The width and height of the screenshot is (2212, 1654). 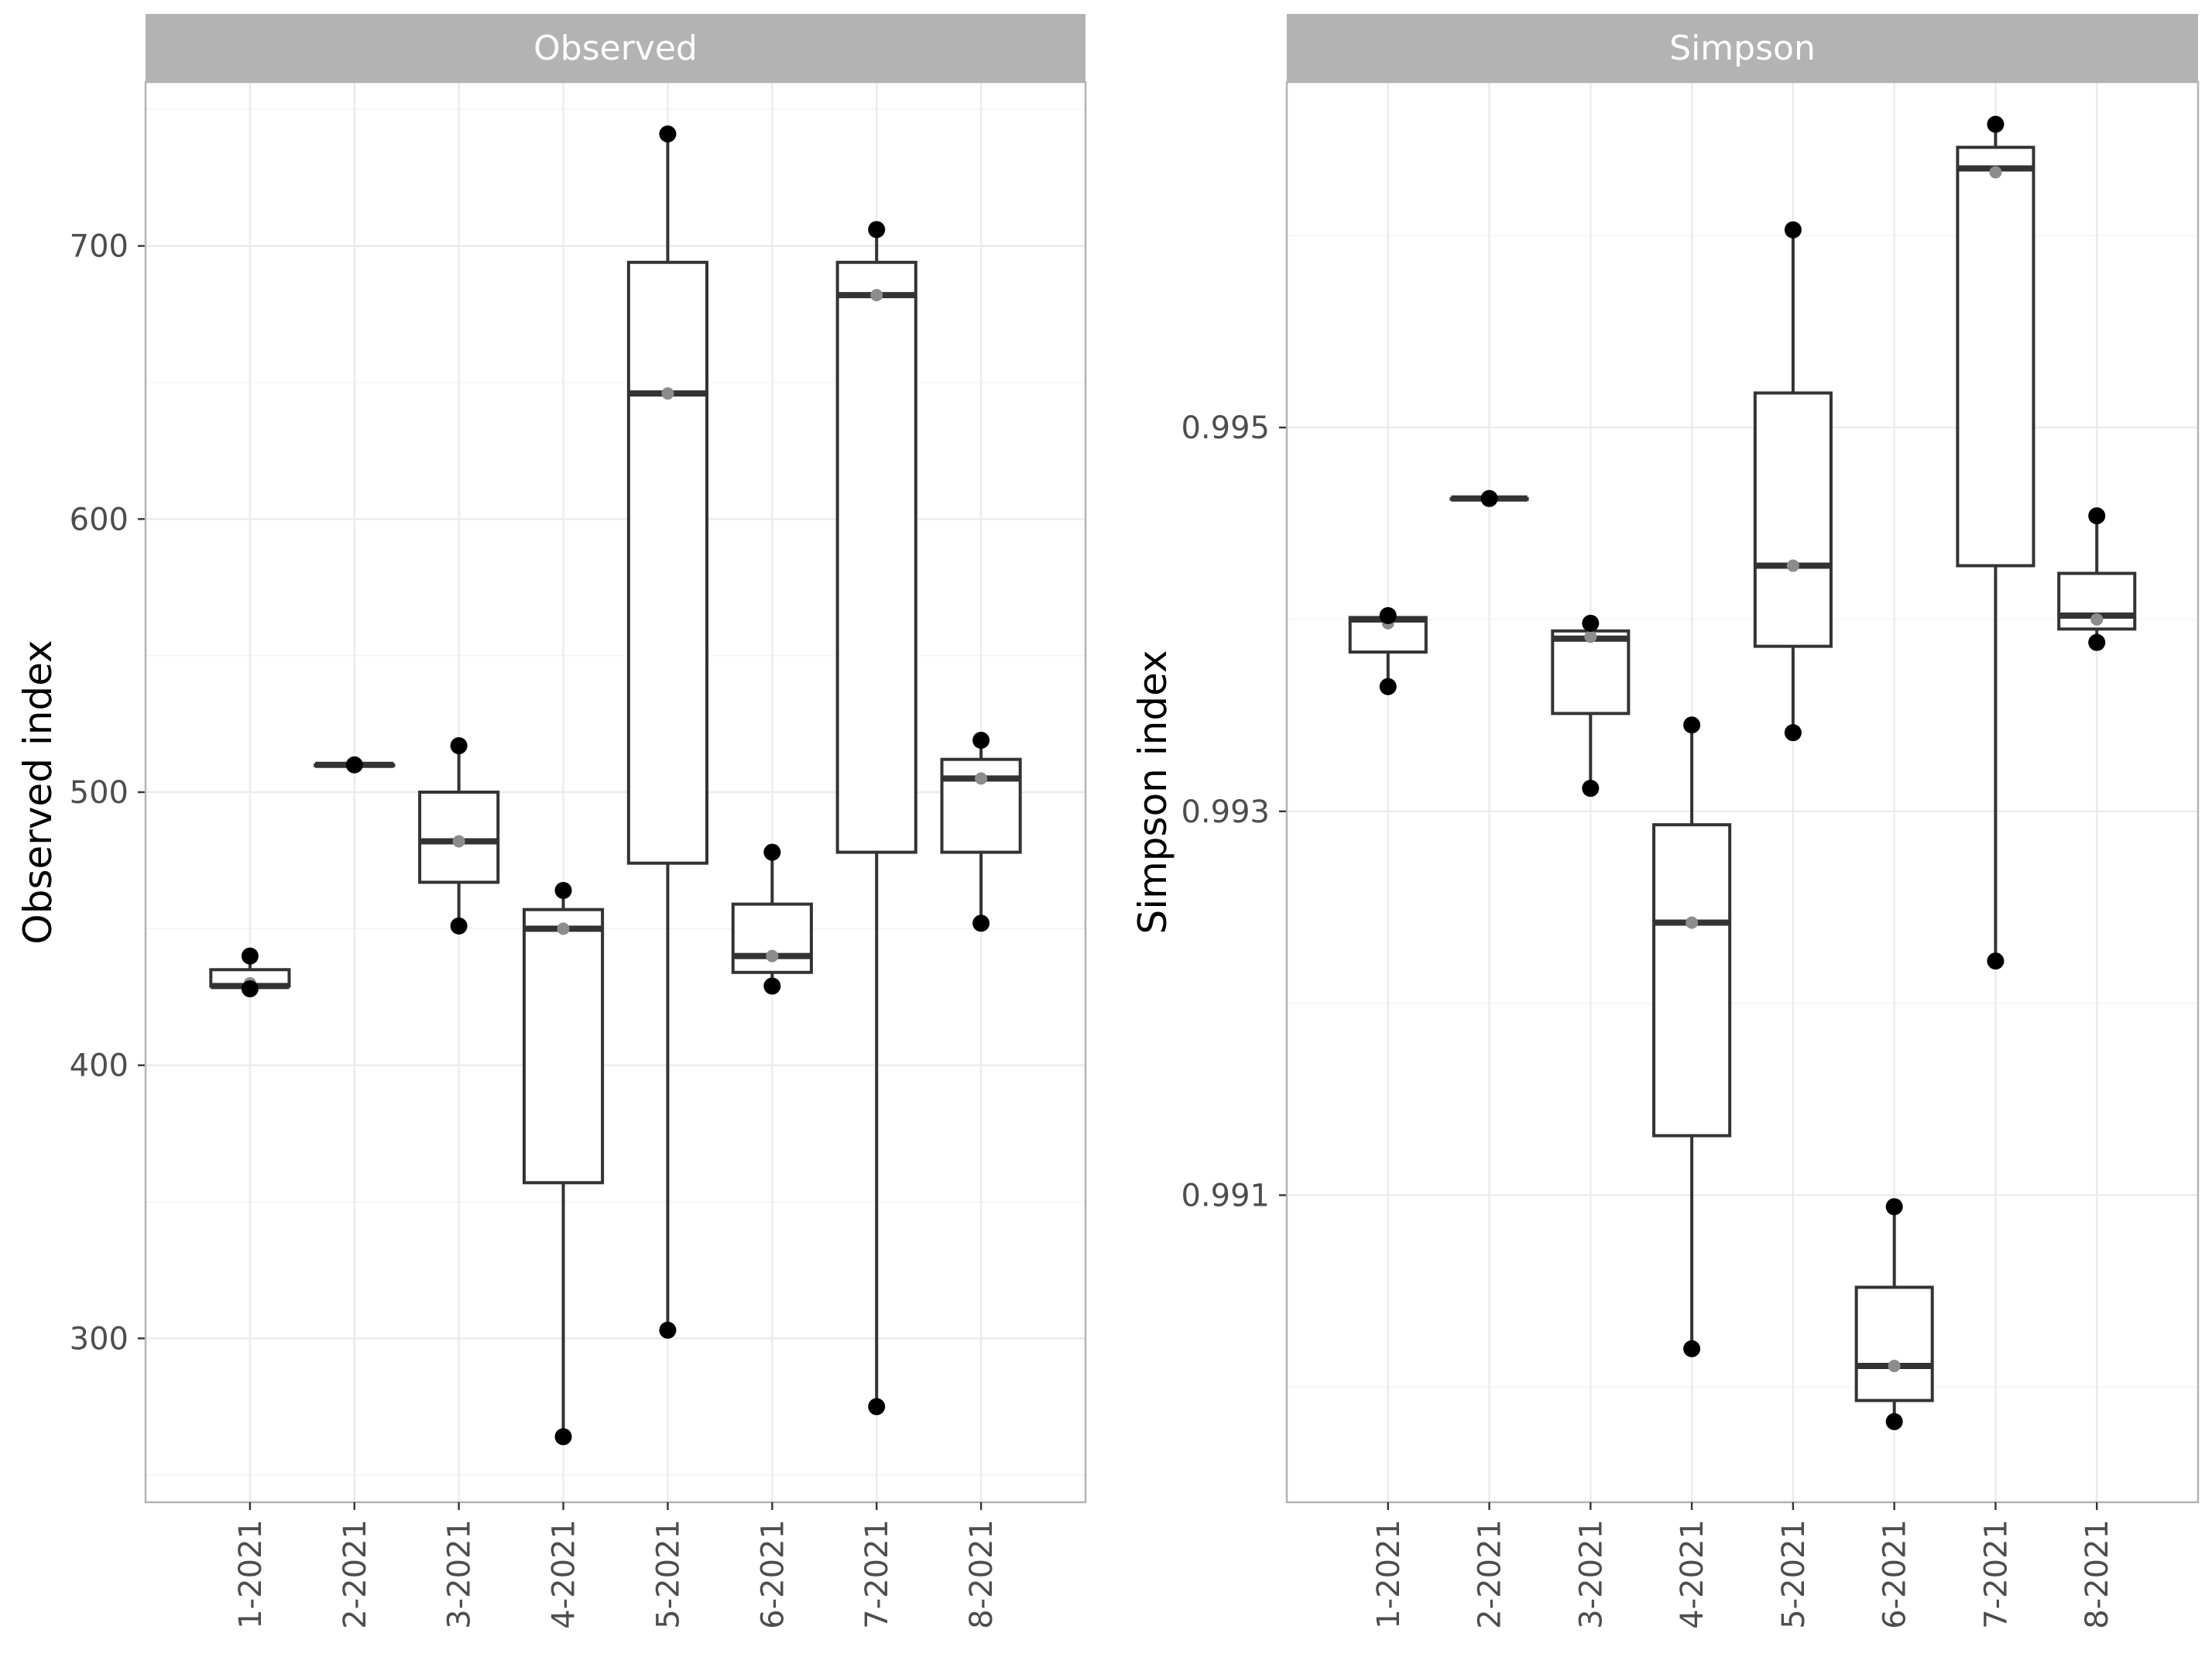 I want to click on y-tick-label: 0.995, so click(x=1225, y=428).